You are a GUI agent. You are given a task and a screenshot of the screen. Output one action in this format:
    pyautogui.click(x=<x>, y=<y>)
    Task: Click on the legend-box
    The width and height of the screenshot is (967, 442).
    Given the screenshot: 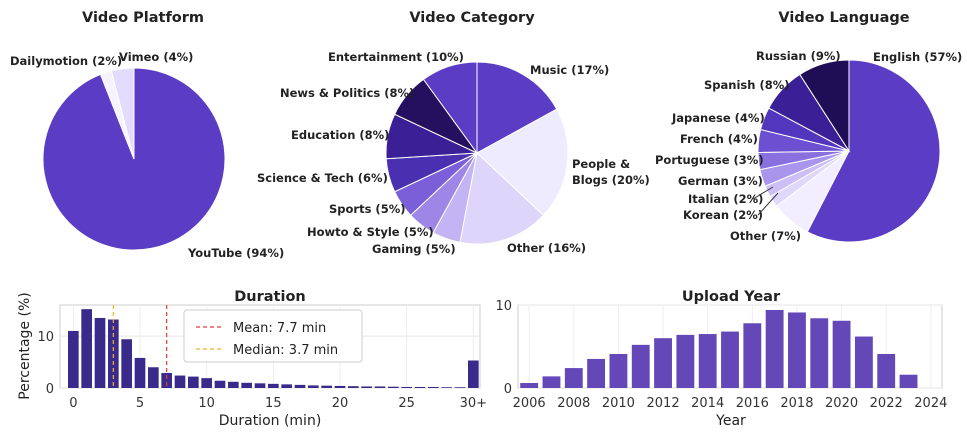 What is the action you would take?
    pyautogui.click(x=273, y=336)
    